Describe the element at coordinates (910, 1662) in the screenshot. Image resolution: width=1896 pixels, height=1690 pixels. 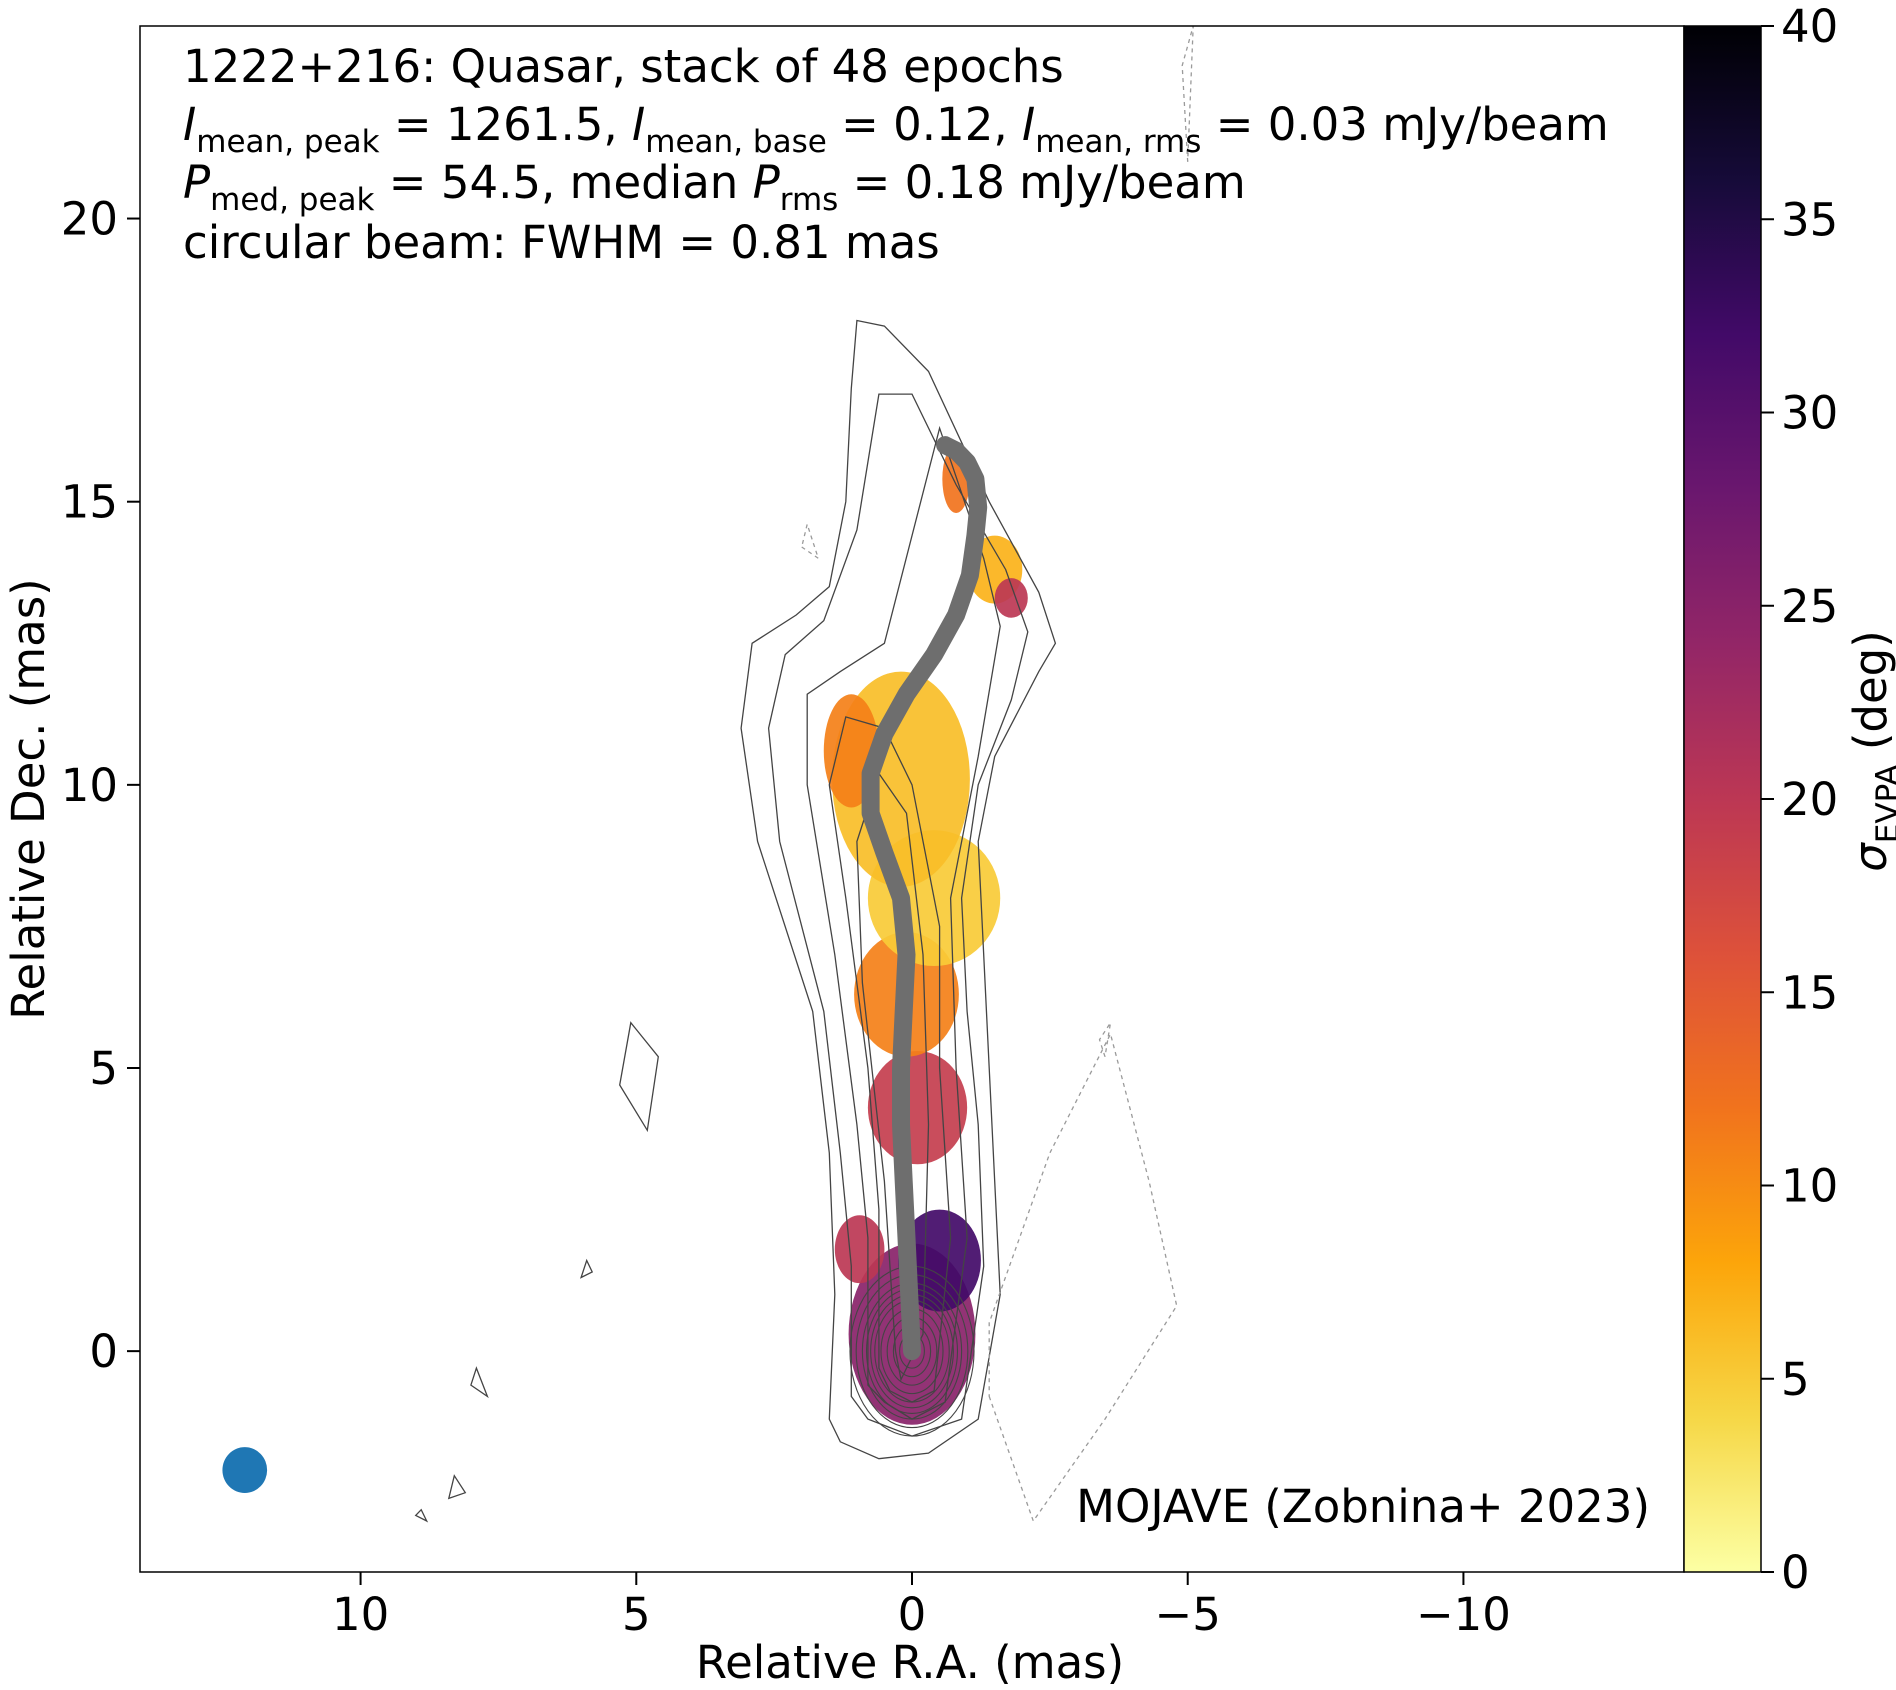
I see `x-axis-label: Relative R.A. (mas)` at that location.